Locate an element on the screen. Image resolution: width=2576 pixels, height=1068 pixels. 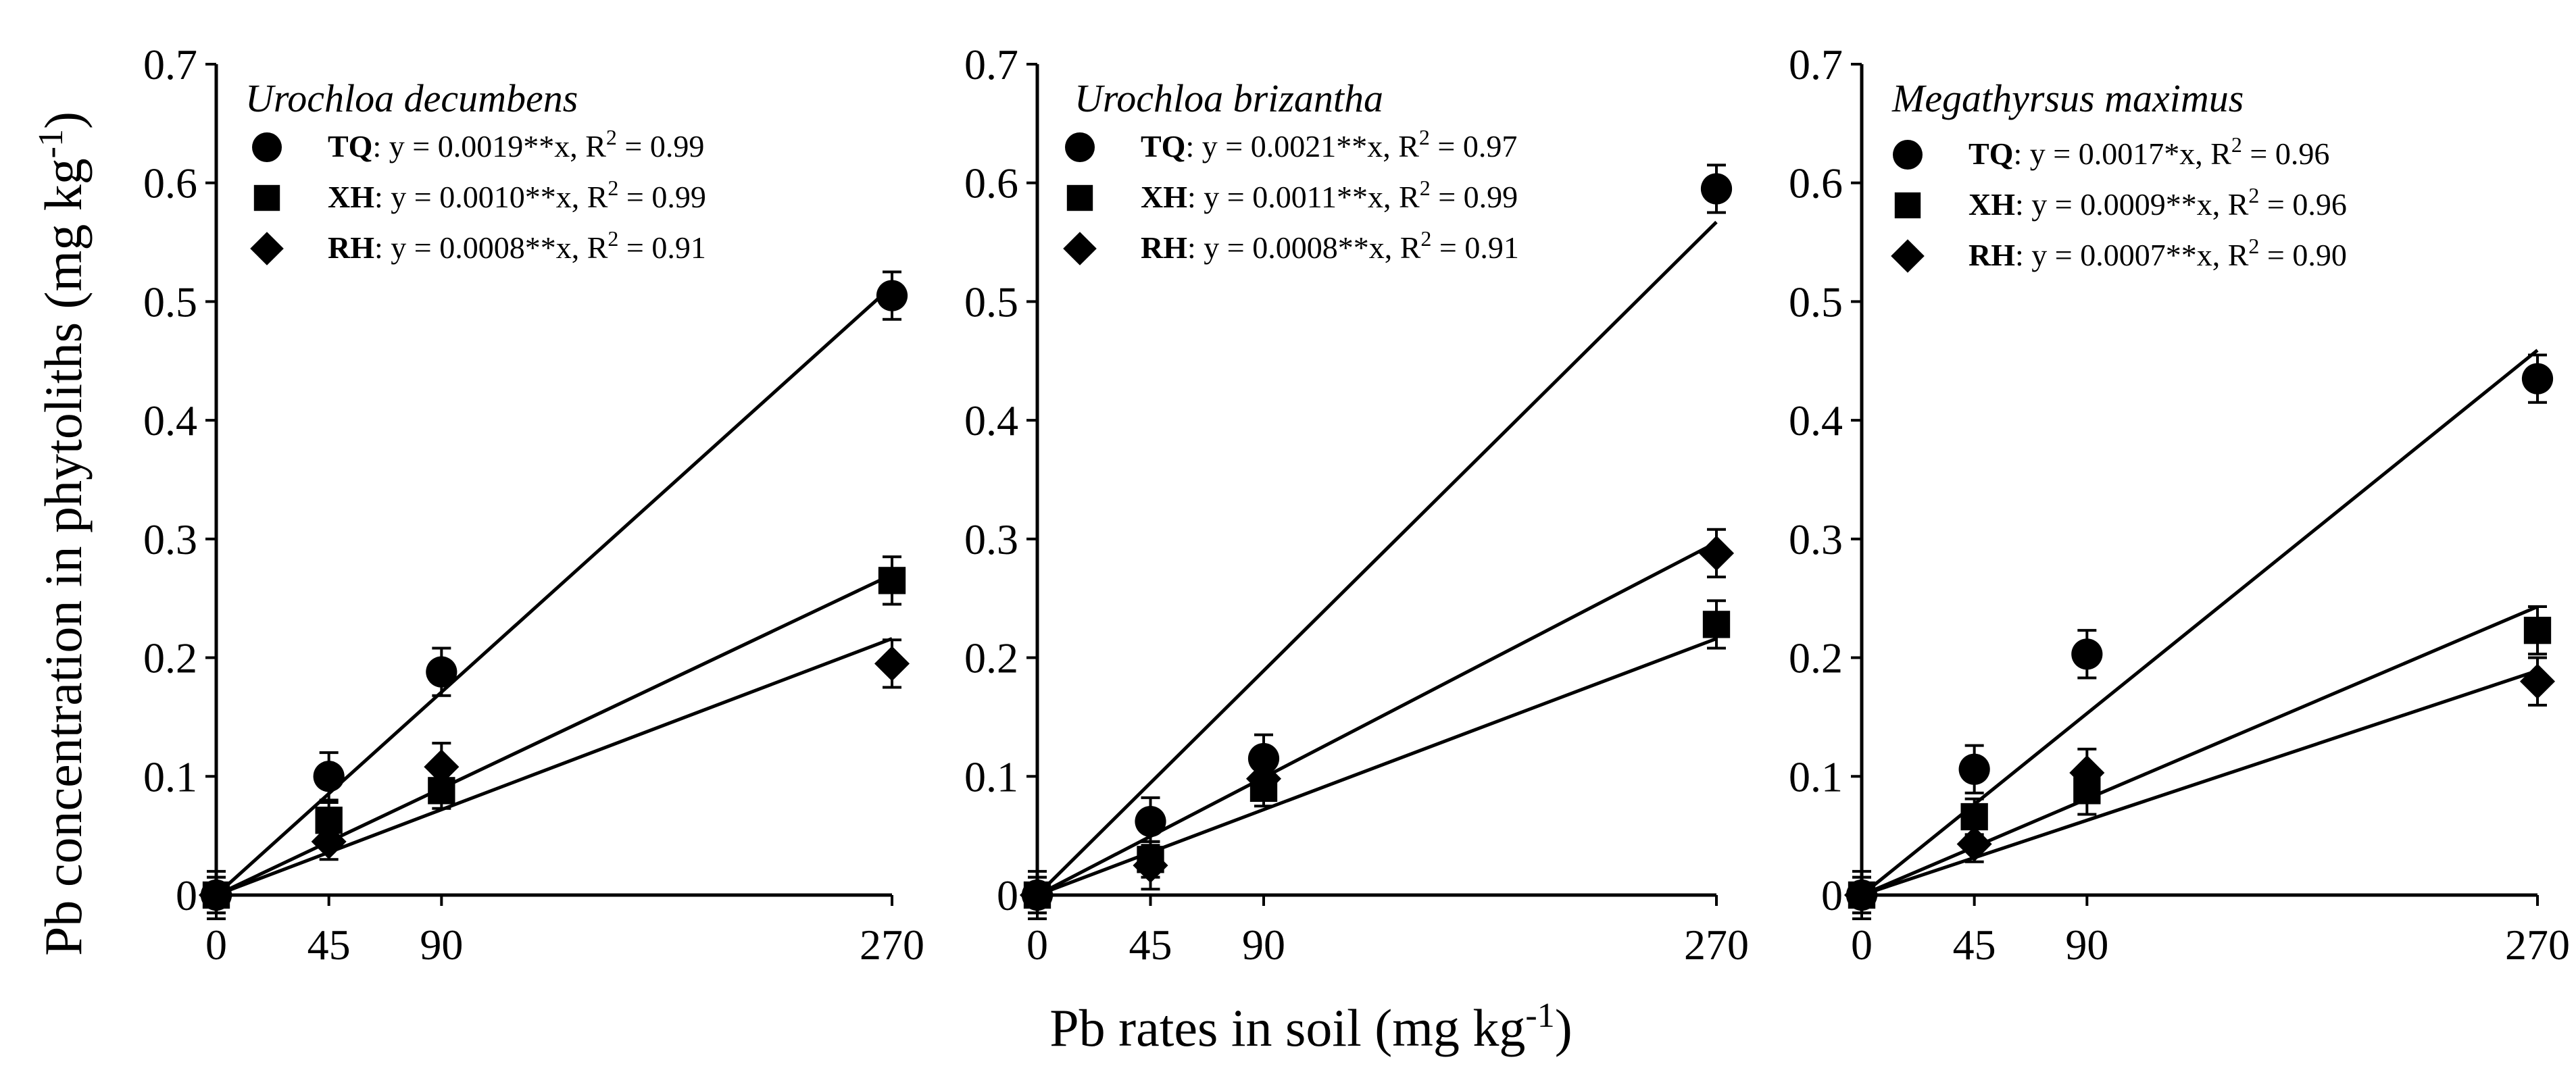
legend-label: TQ: y = 0.0017*x, R2 = 0.96 is located at coordinates (2149, 151).